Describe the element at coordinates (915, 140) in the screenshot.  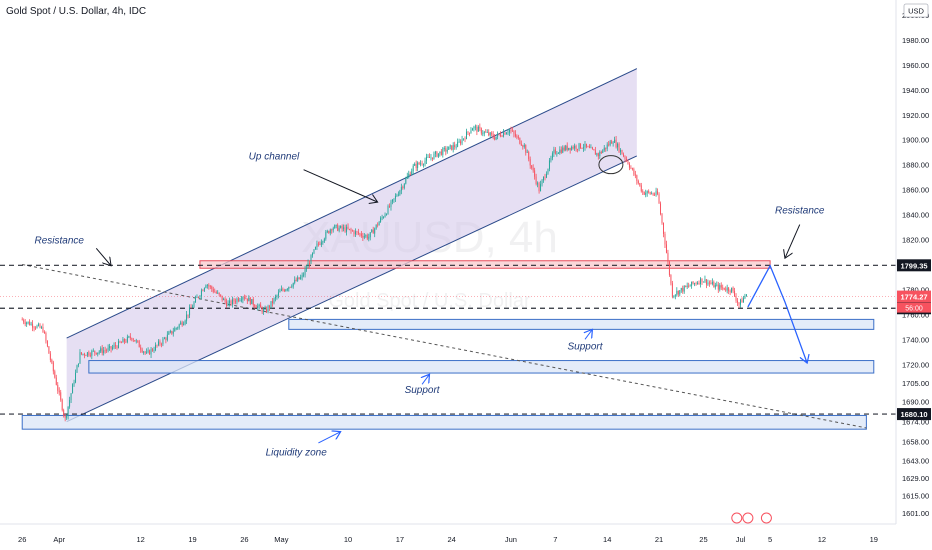
I see `y-tick-label: 1900.00` at that location.